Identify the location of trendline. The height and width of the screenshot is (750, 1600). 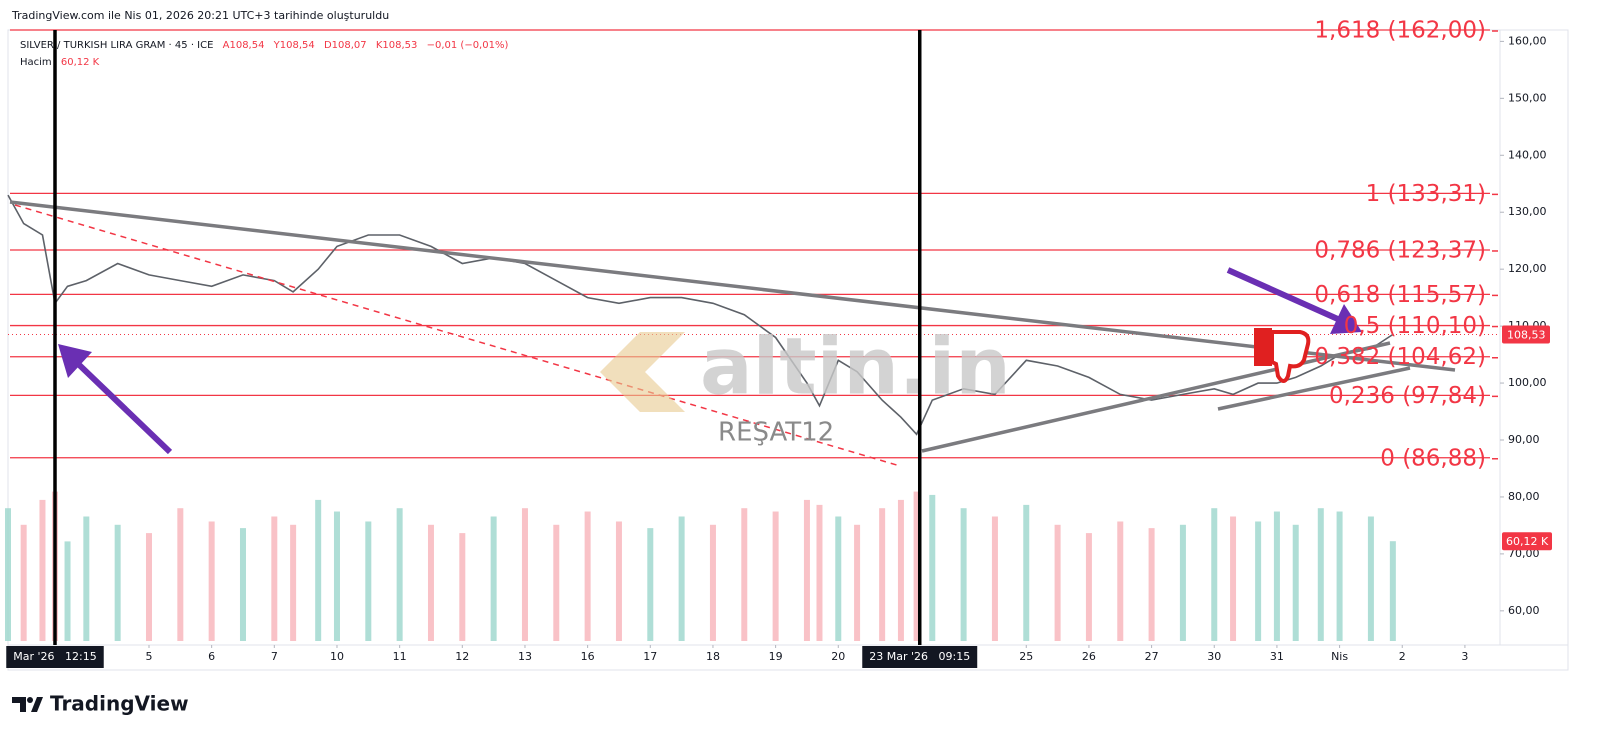
(1156, 397).